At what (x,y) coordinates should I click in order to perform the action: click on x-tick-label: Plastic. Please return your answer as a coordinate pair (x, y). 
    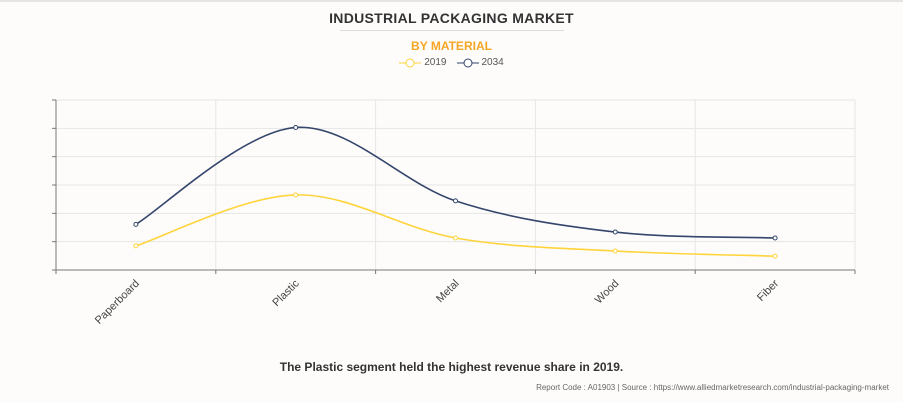
    Looking at the image, I should click on (286, 293).